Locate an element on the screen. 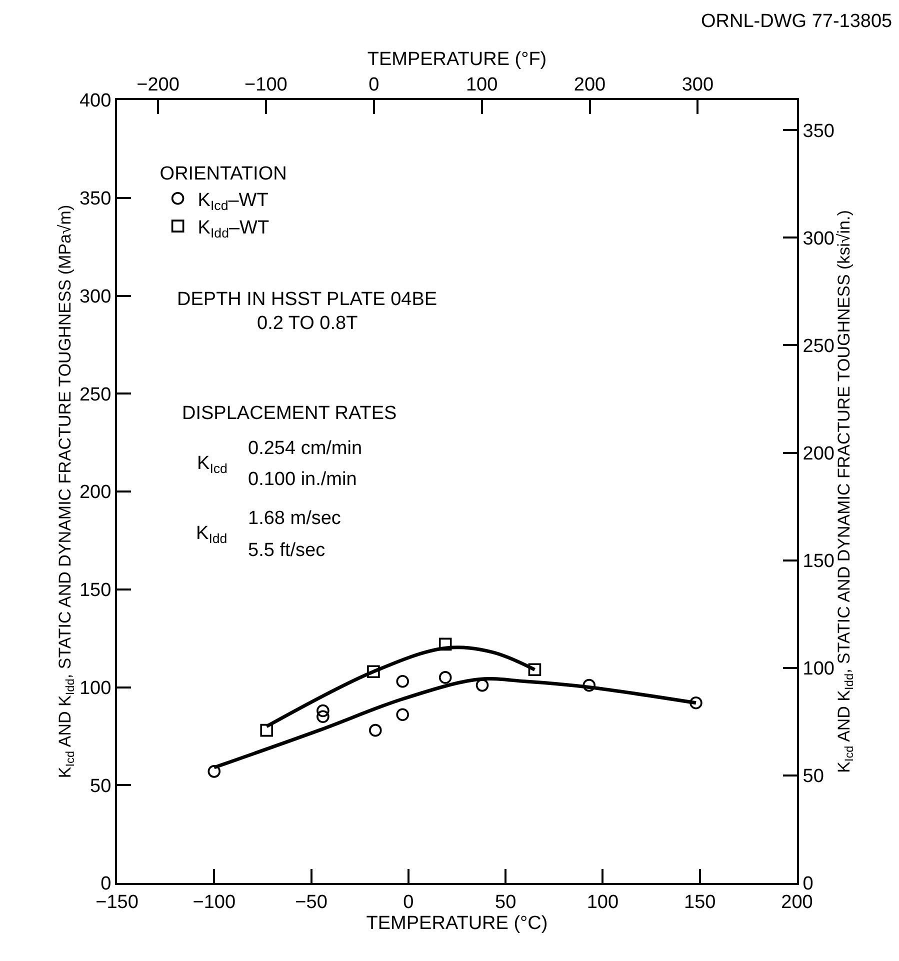  x2-tick-label: 300 is located at coordinates (698, 85).